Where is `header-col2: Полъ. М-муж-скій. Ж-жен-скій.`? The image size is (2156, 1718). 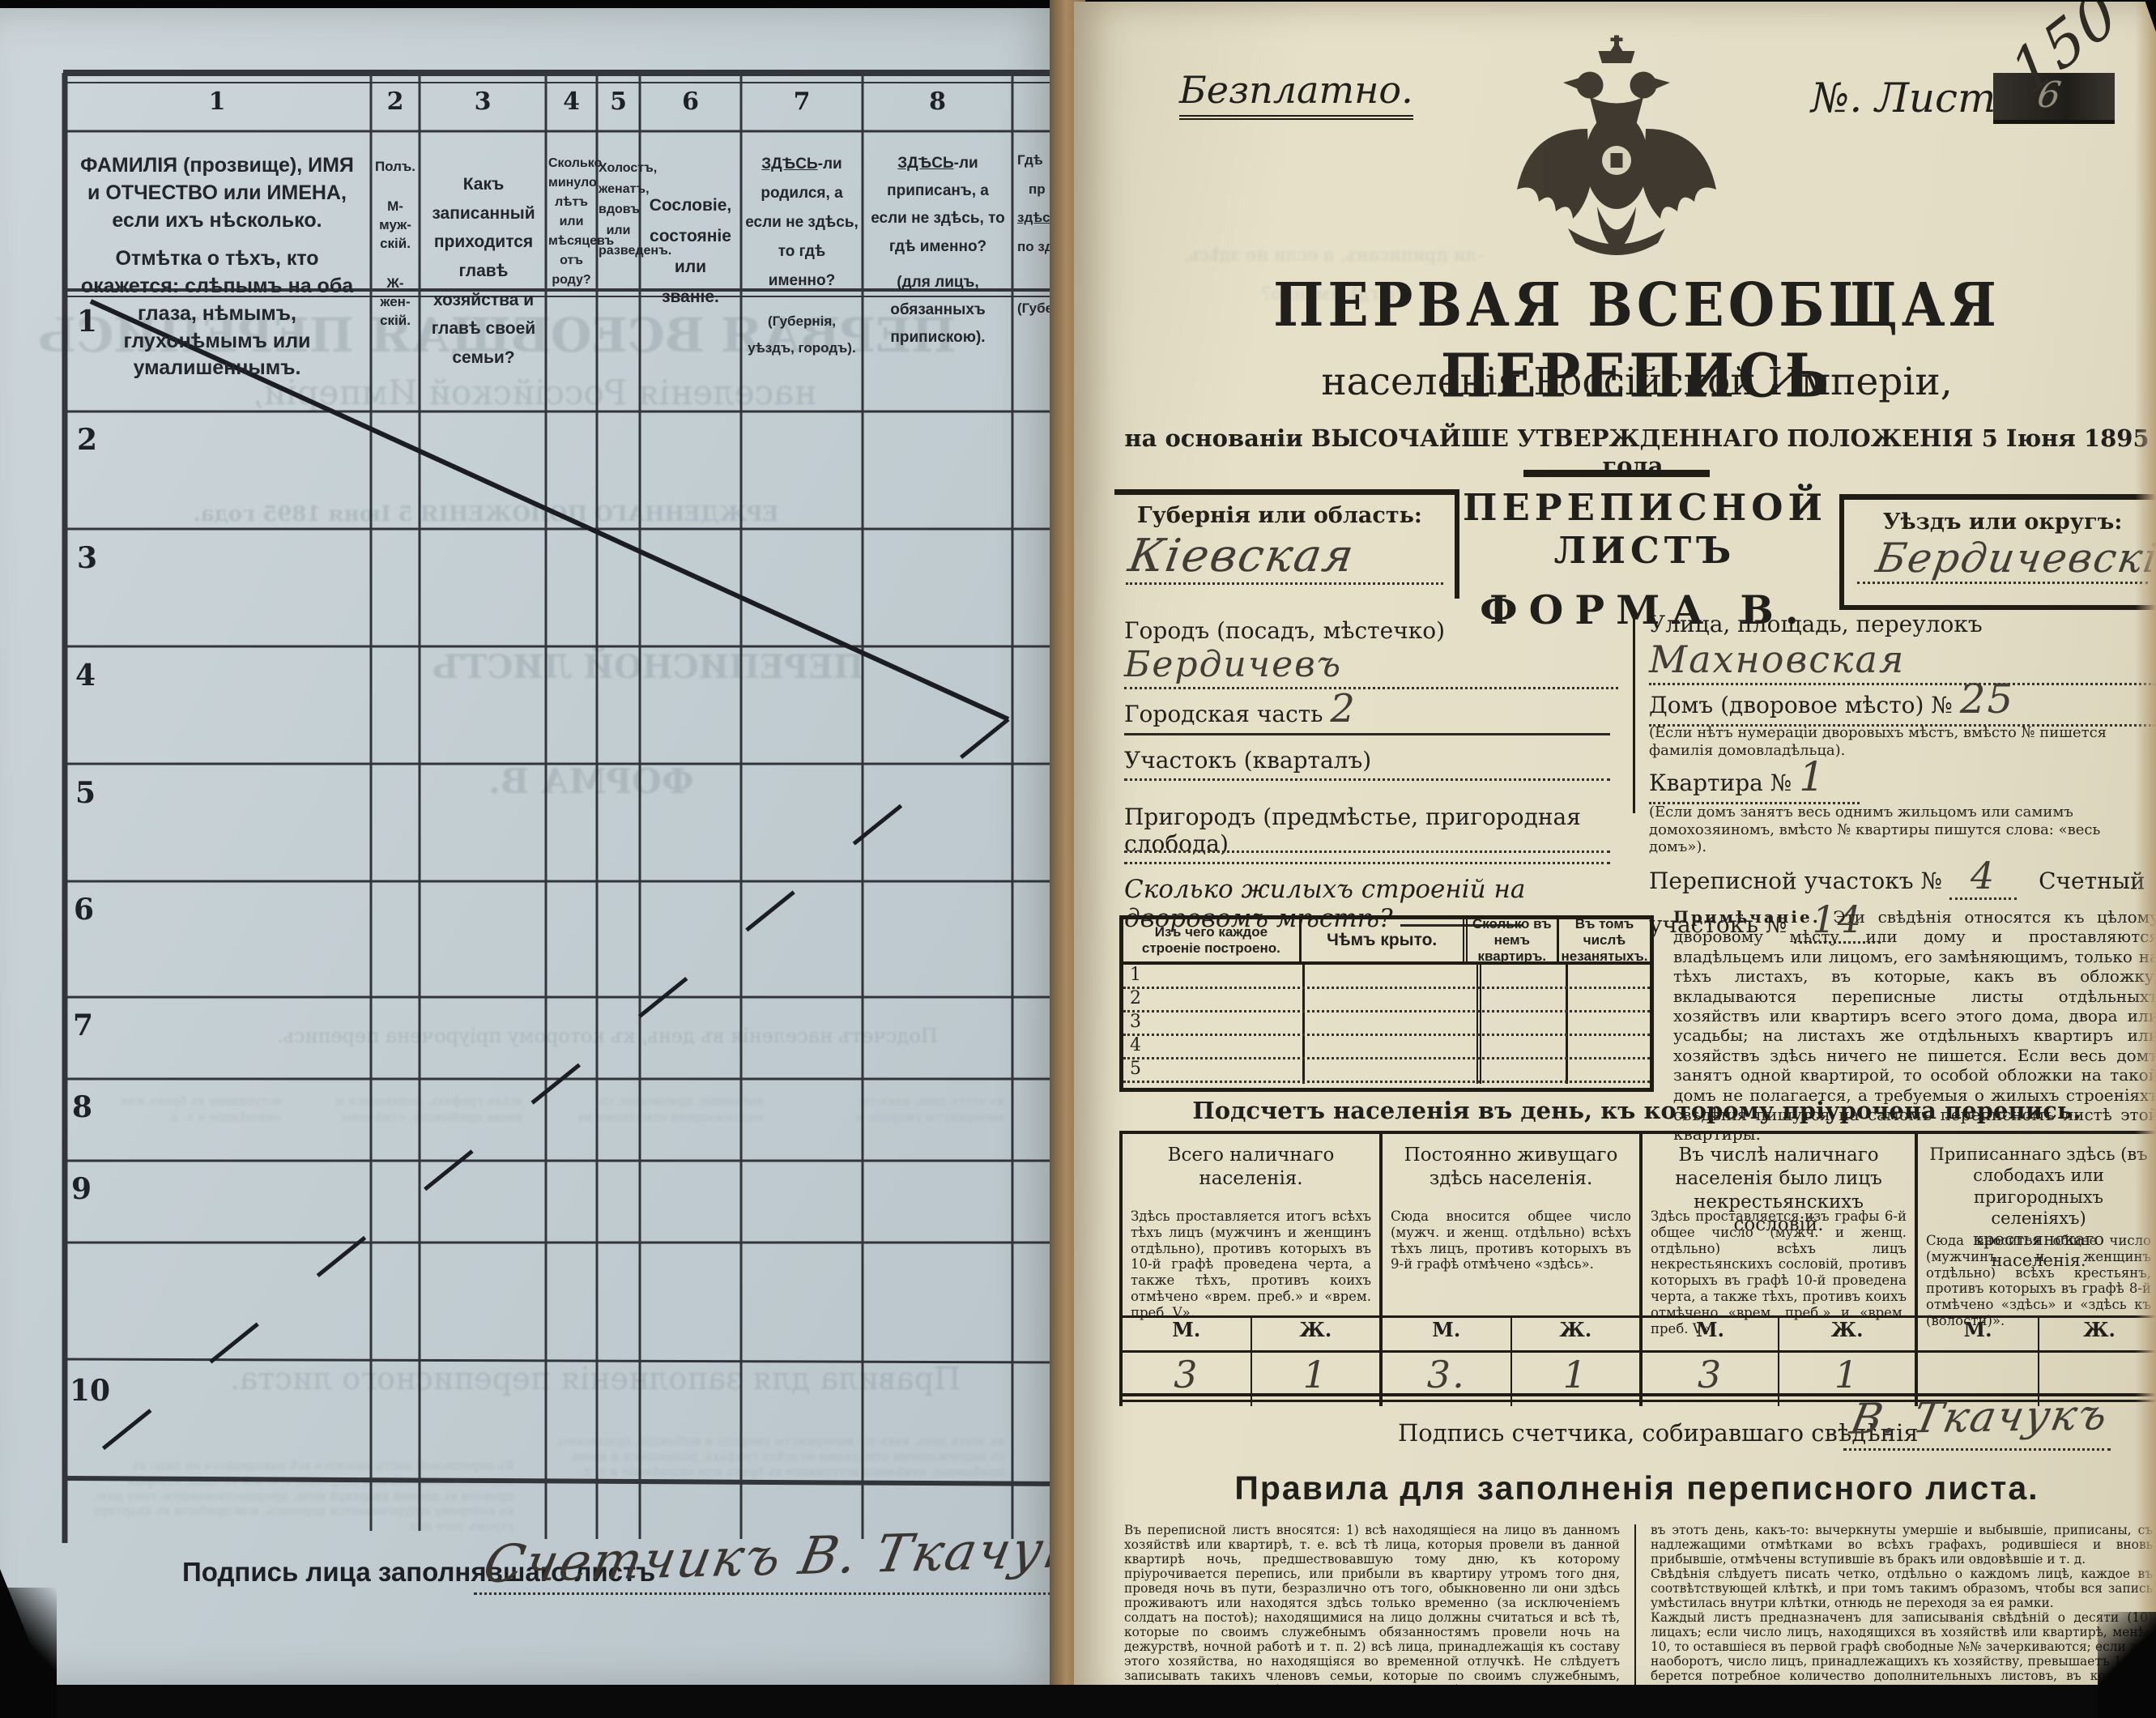
header-col2: Полъ. М-муж-скій. Ж-жен-скій. is located at coordinates (395, 244).